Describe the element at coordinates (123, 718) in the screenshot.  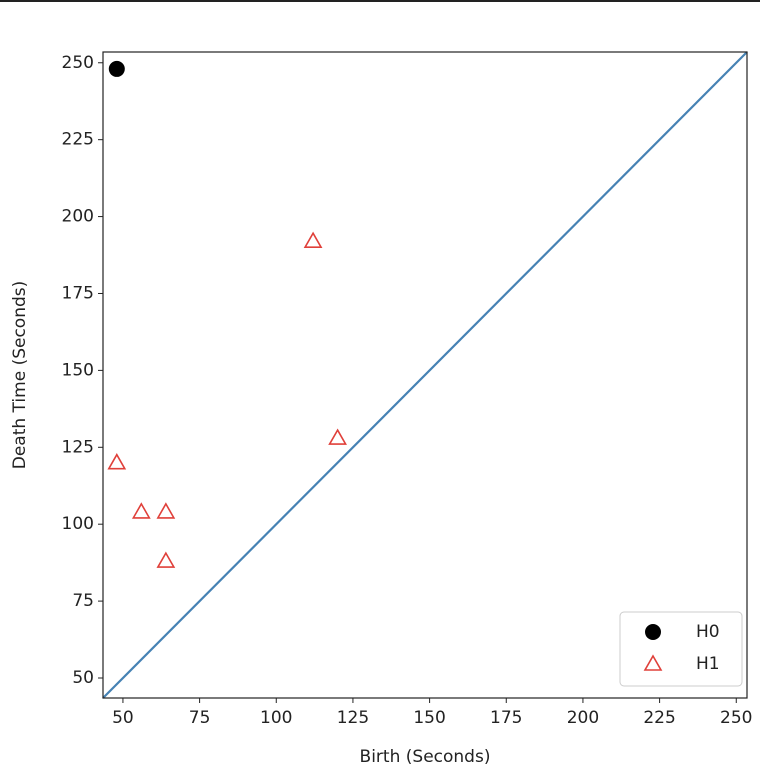
I see `x-tick-label: 50` at that location.